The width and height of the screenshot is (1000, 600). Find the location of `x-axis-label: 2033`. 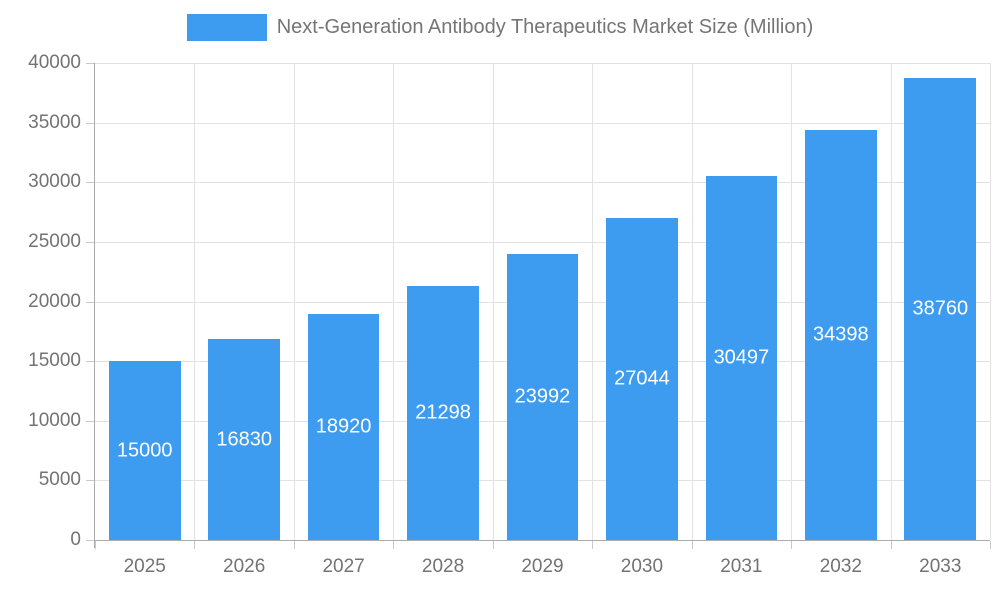

x-axis-label: 2033 is located at coordinates (940, 566).